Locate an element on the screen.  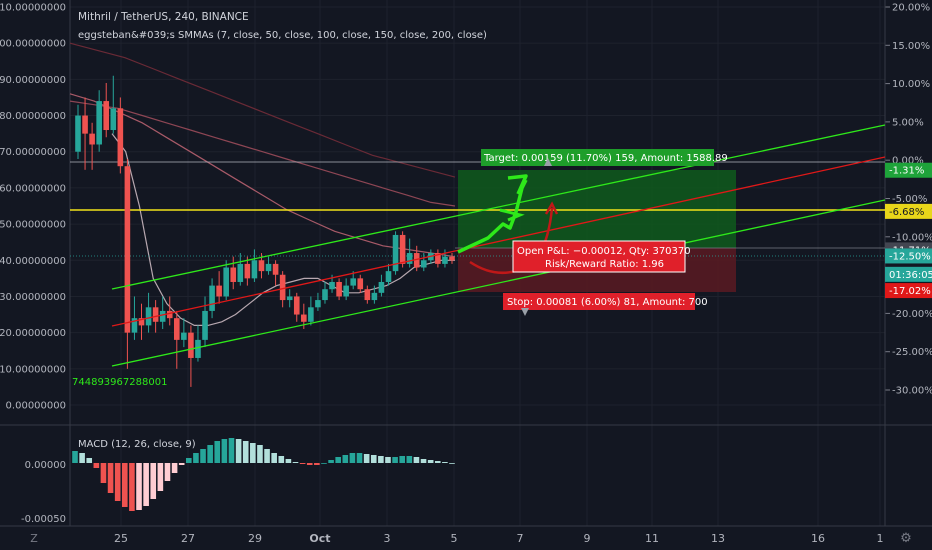
green-arrow-branch is located at coordinates (512, 215).